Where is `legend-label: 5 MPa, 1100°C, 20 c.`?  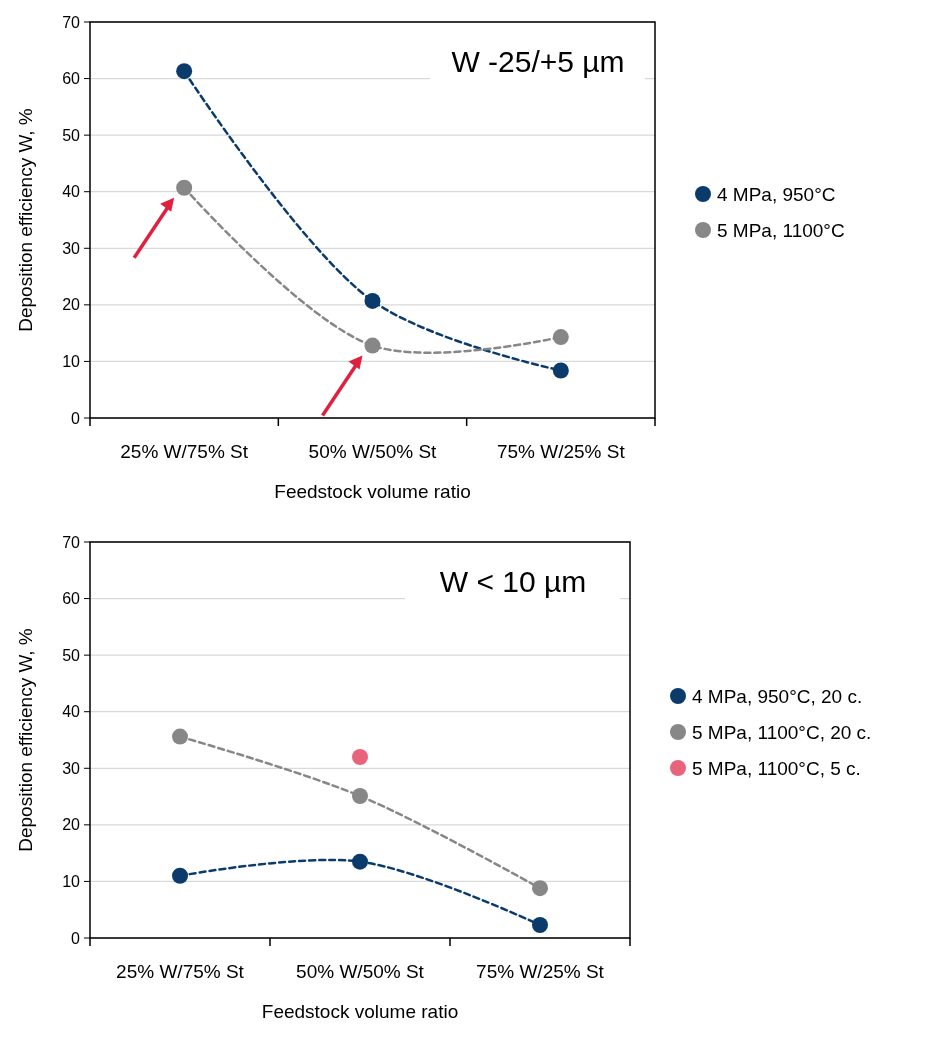
legend-label: 5 MPa, 1100°C, 20 c. is located at coordinates (782, 732).